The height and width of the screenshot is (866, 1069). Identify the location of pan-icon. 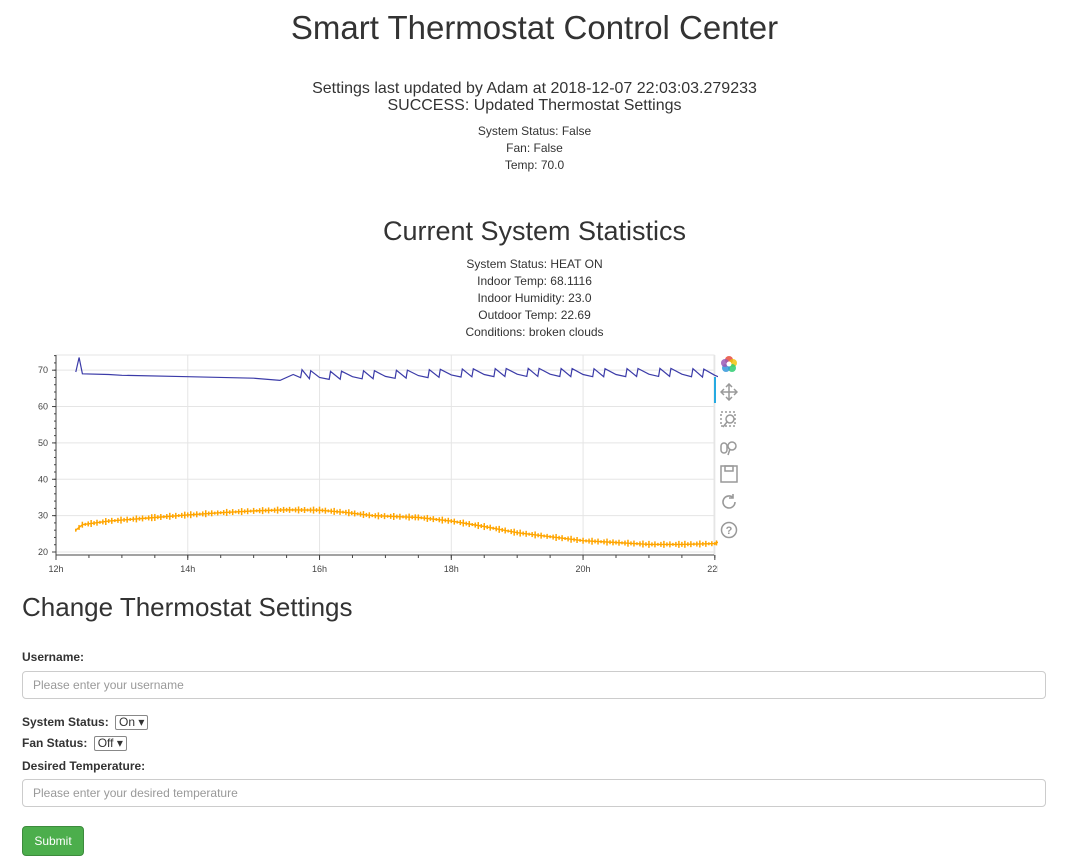
(729, 392).